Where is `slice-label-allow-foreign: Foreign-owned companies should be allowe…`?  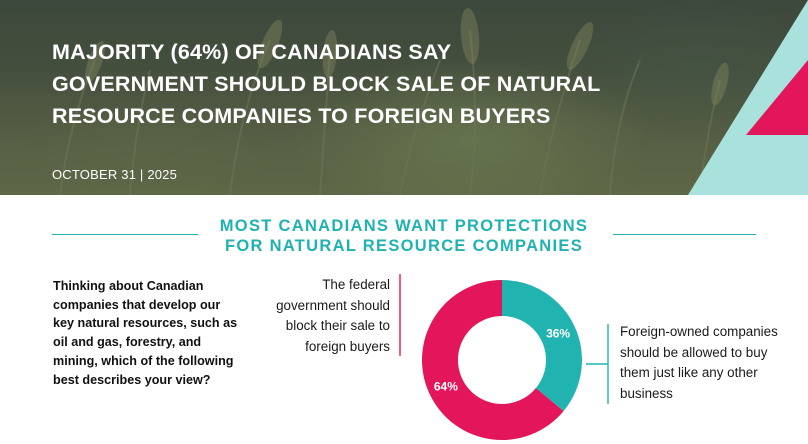 slice-label-allow-foreign: Foreign-owned companies should be allowe… is located at coordinates (699, 362).